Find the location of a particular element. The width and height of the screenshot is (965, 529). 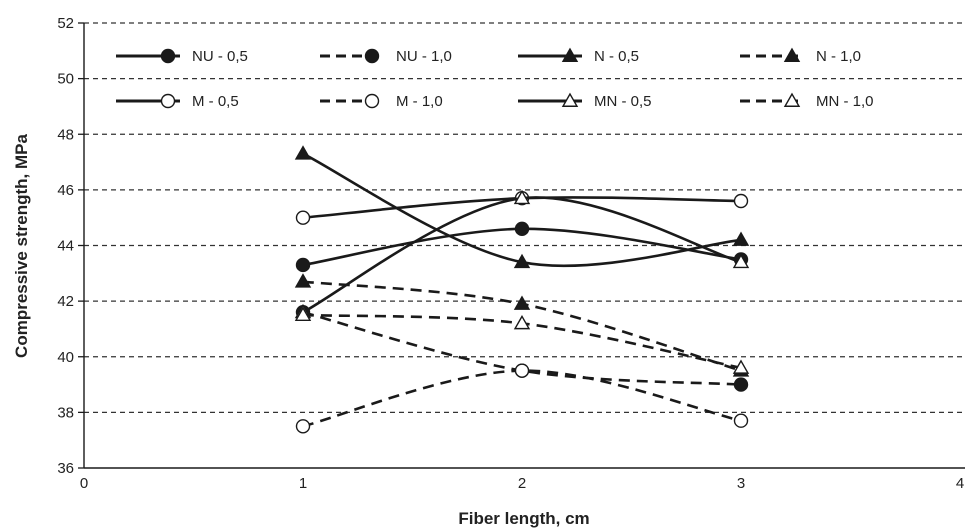

legend-label: M - 1,0 is located at coordinates (419, 101).